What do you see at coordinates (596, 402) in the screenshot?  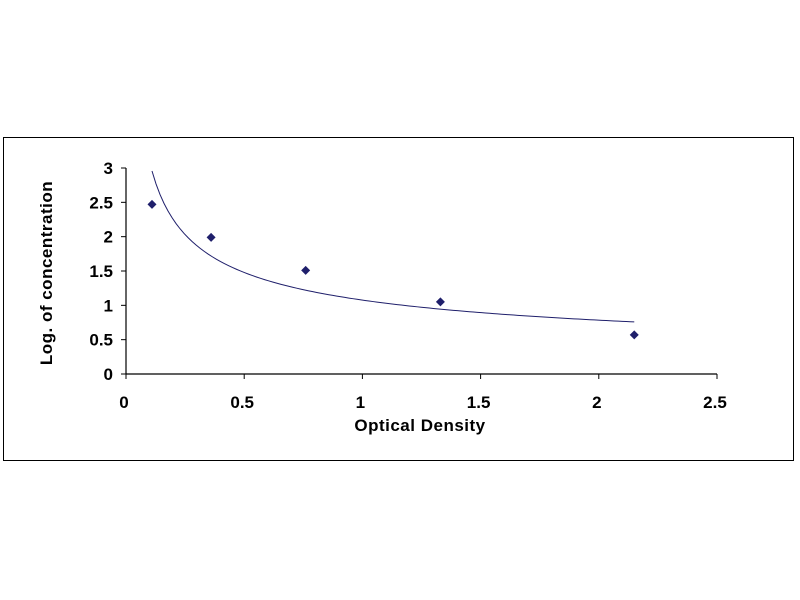 I see `x-tick-label: 2` at bounding box center [596, 402].